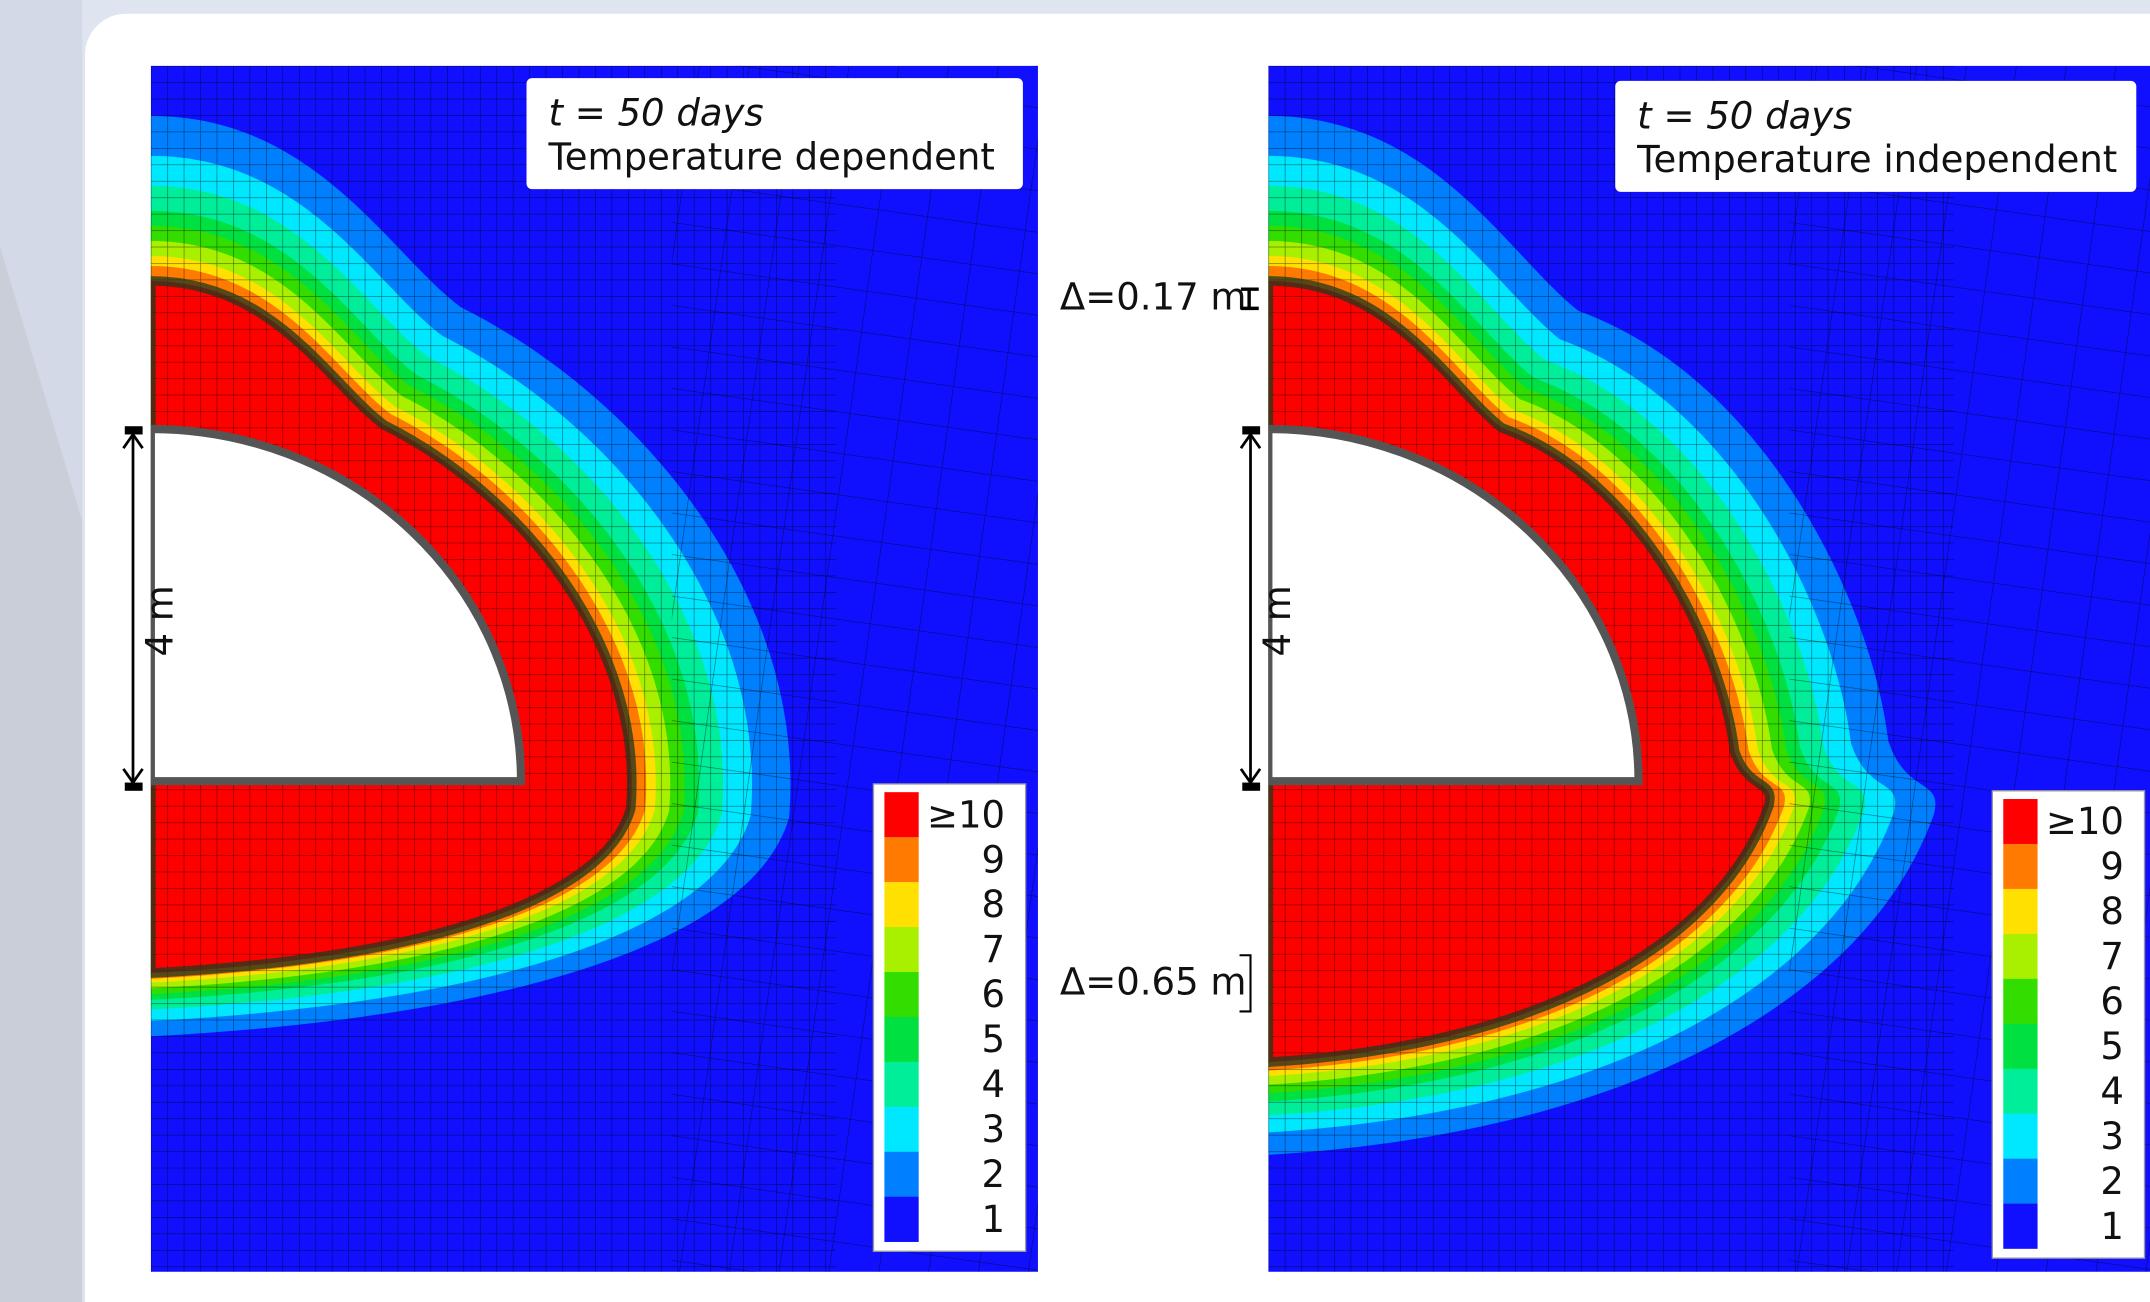 This screenshot has width=2150, height=1302. I want to click on condition-label: Temperature independent, so click(1876, 159).